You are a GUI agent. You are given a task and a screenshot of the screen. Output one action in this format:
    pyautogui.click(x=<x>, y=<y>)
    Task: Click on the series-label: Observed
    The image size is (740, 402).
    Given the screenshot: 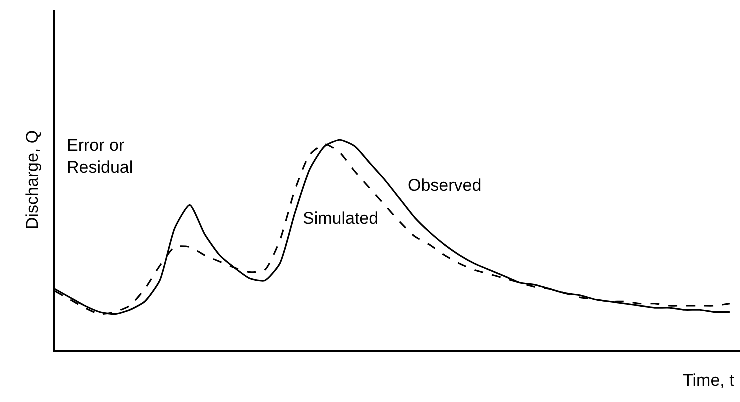 What is the action you would take?
    pyautogui.click(x=445, y=185)
    